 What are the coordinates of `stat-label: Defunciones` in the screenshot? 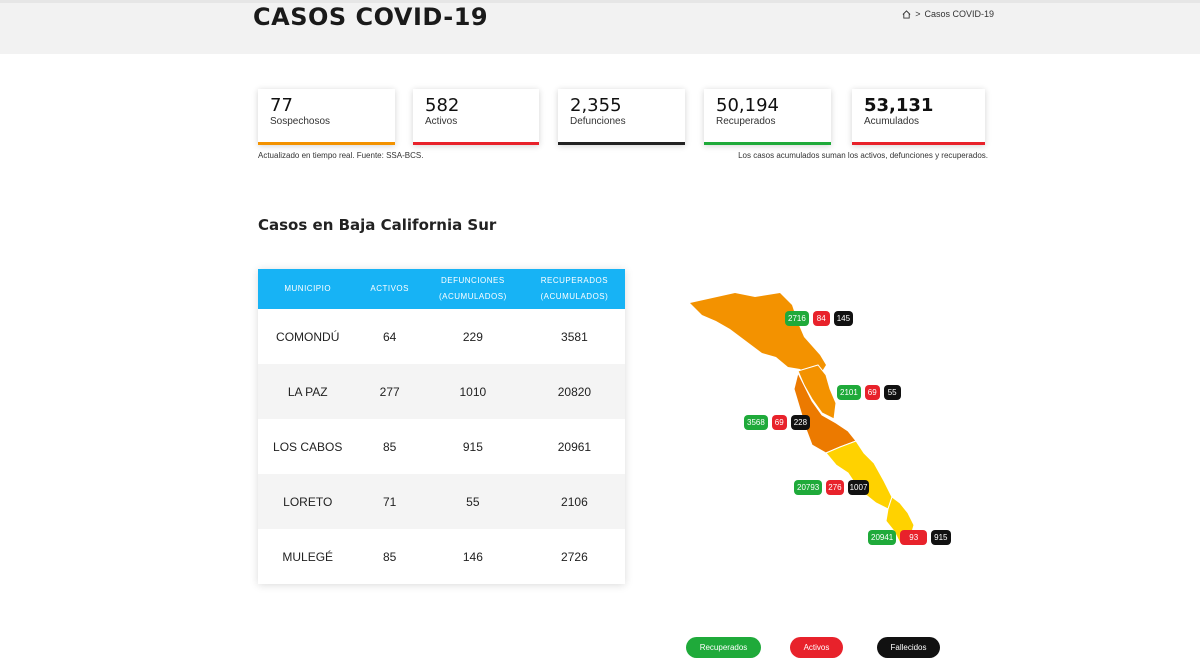 It's located at (598, 121).